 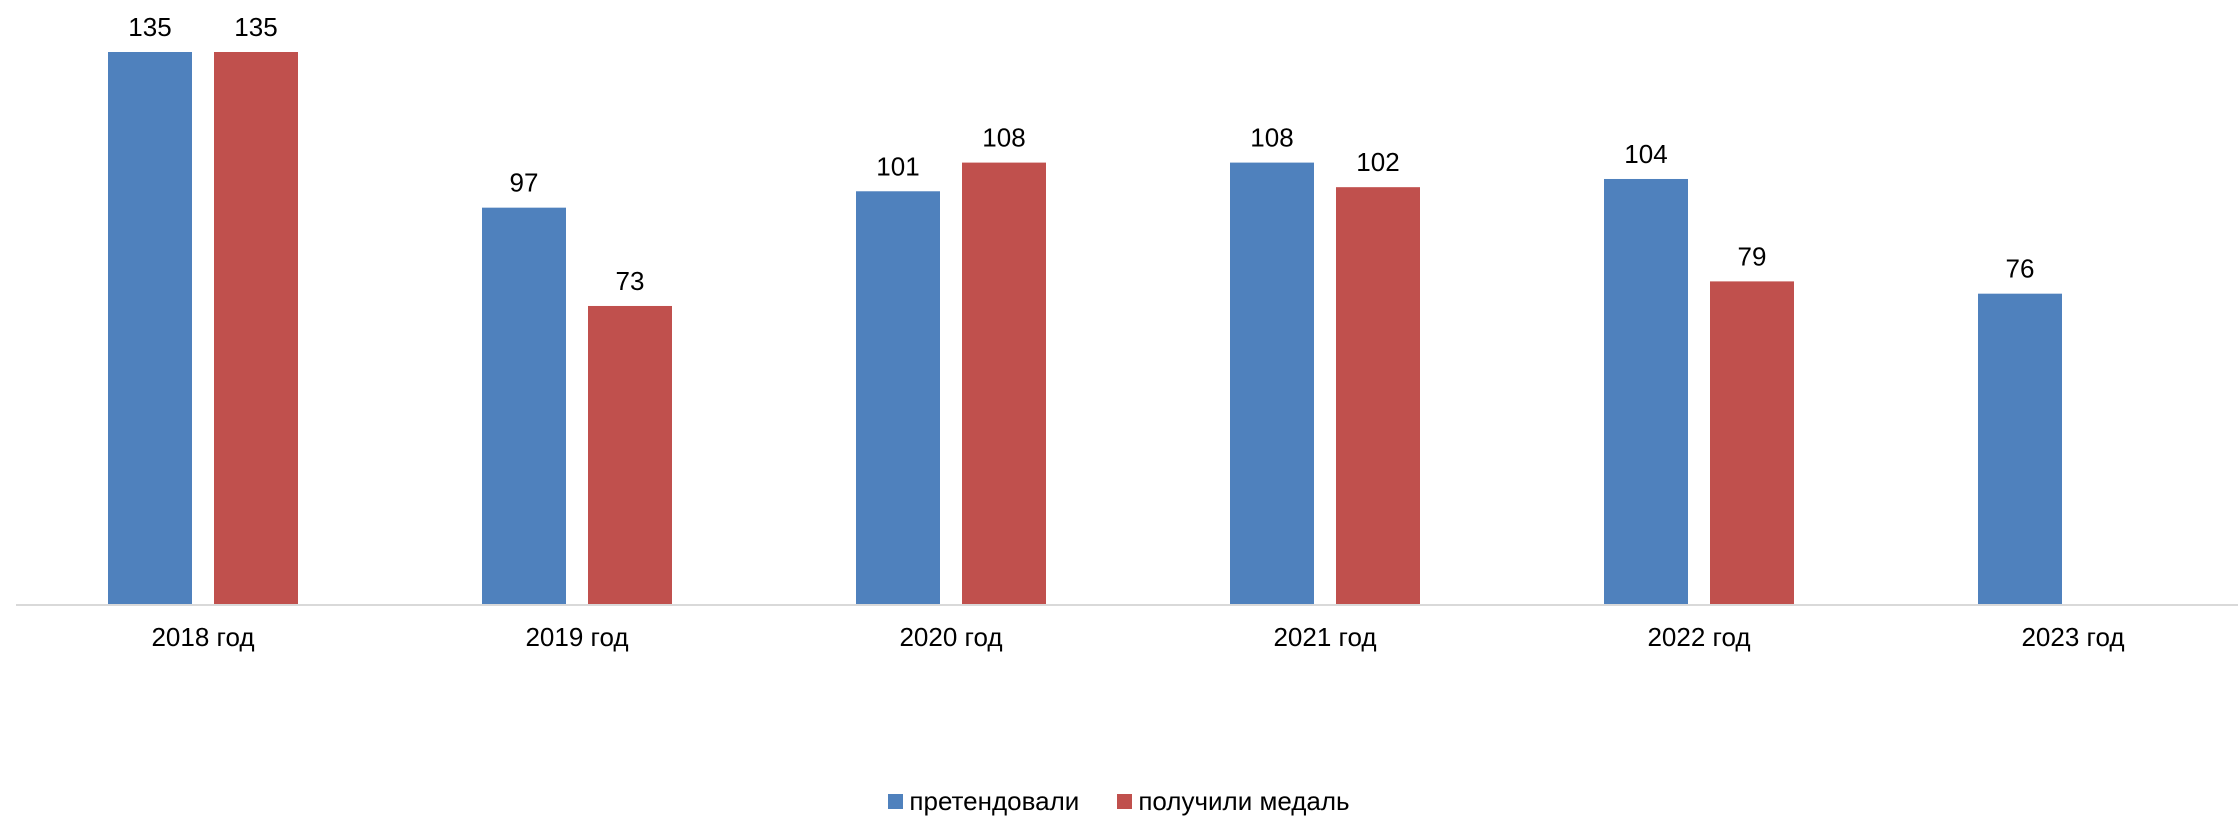 What do you see at coordinates (1324, 637) in the screenshot?
I see `x-tick-label-3: 2021 год` at bounding box center [1324, 637].